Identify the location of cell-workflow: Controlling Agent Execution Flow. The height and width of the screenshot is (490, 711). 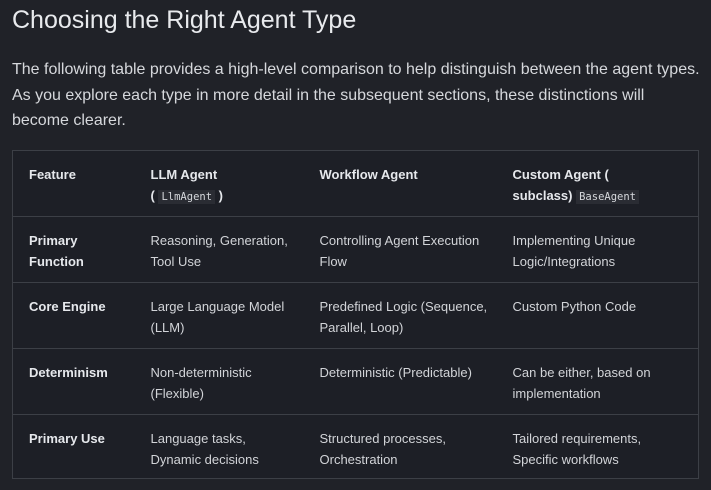
(399, 251).